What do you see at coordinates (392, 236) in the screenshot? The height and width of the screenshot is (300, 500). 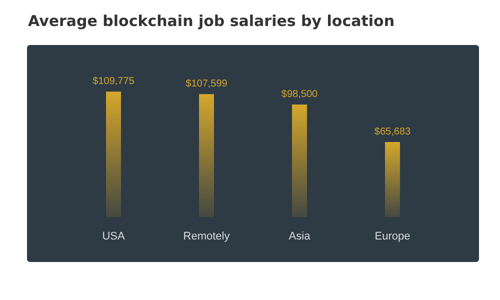 I see `x-tick-label: Europe` at bounding box center [392, 236].